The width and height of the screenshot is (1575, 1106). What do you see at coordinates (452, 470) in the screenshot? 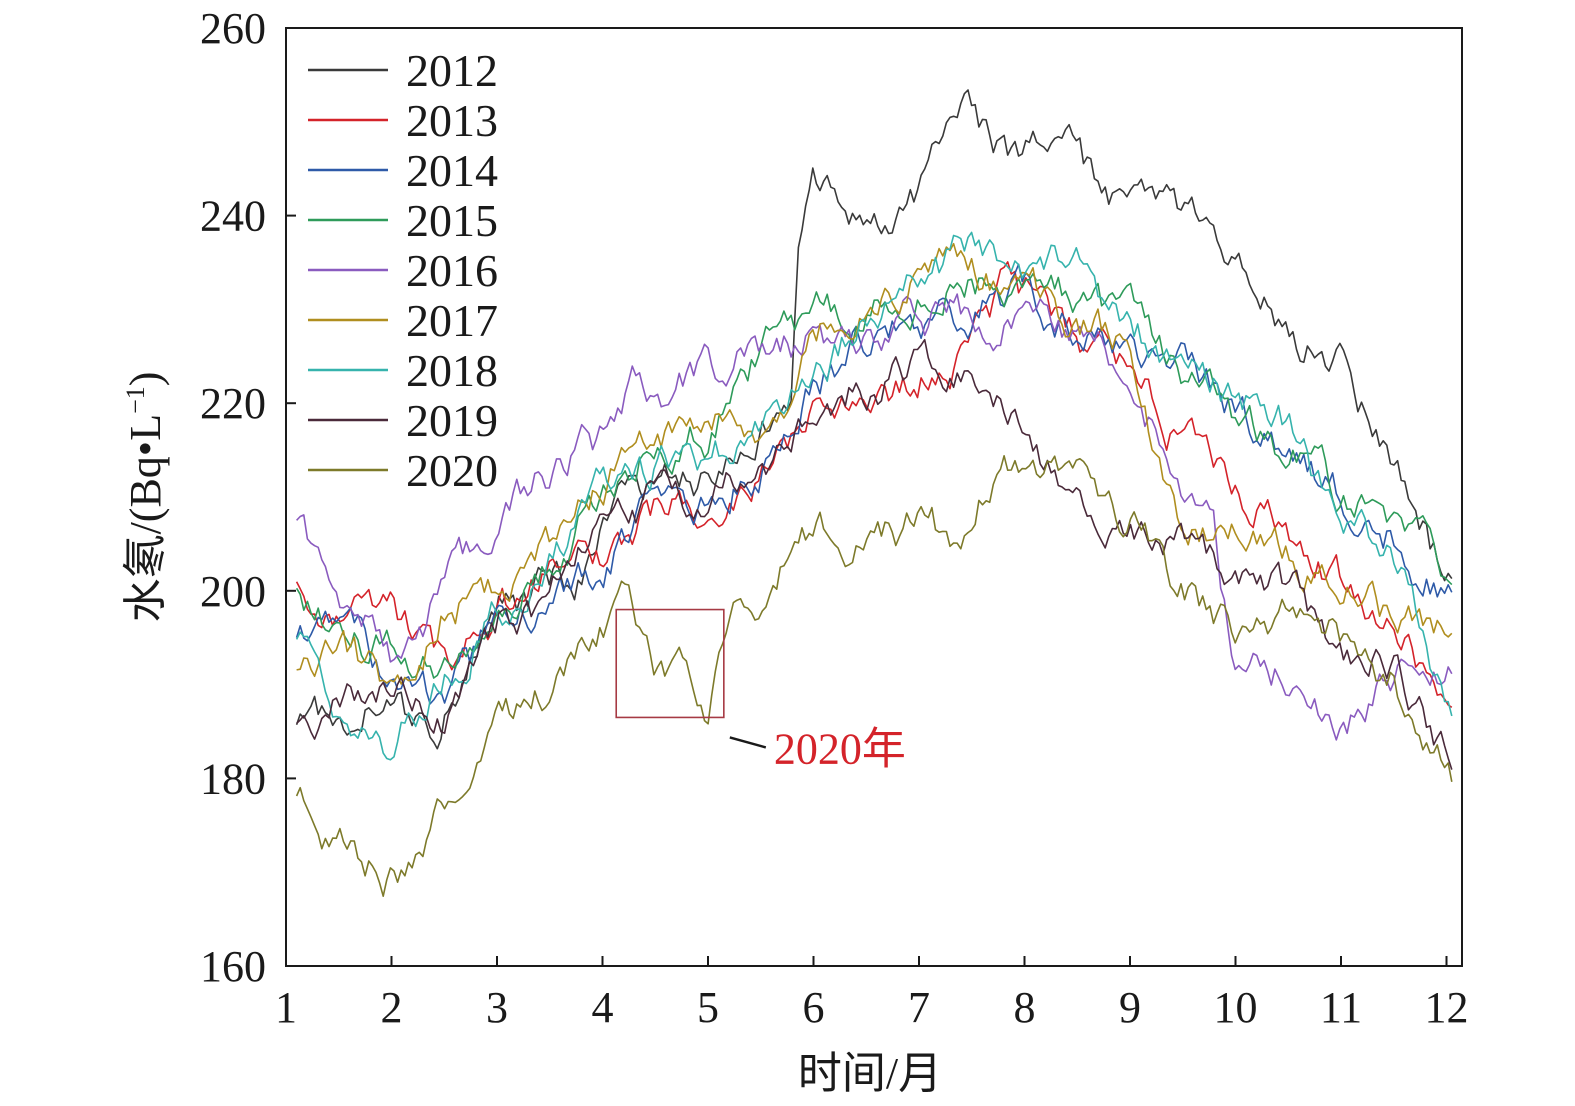
I see `legend-label-2020: 2020` at bounding box center [452, 470].